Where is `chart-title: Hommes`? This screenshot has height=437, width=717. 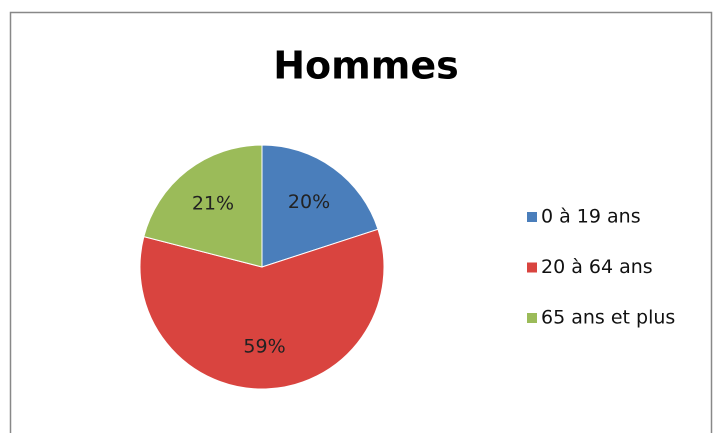 chart-title: Hommes is located at coordinates (366, 66).